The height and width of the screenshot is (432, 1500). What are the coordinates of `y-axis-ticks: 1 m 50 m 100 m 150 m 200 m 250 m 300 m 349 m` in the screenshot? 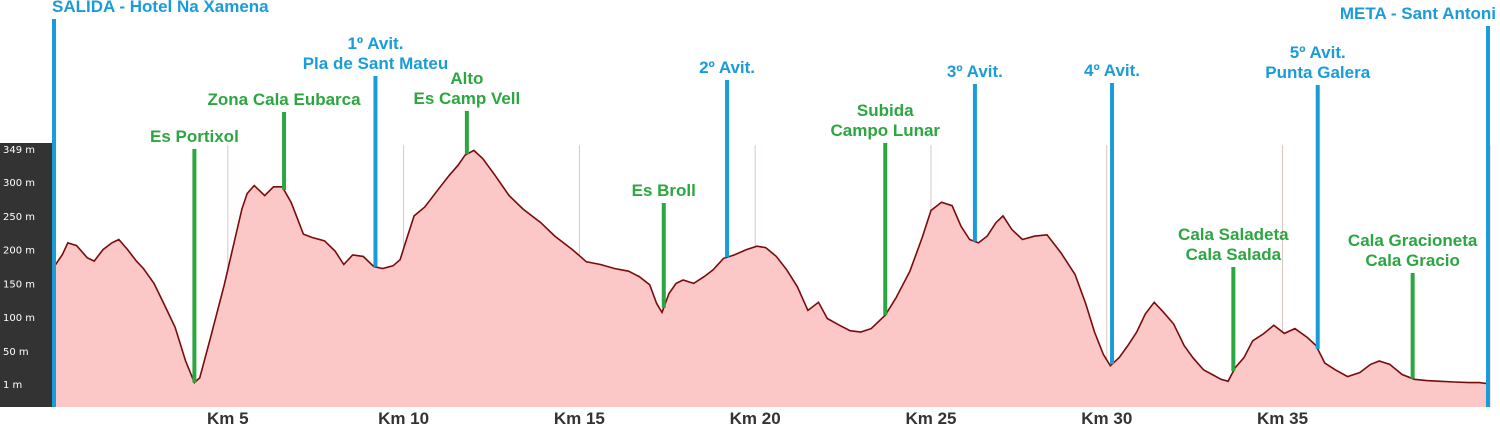 It's located at (19, 268).